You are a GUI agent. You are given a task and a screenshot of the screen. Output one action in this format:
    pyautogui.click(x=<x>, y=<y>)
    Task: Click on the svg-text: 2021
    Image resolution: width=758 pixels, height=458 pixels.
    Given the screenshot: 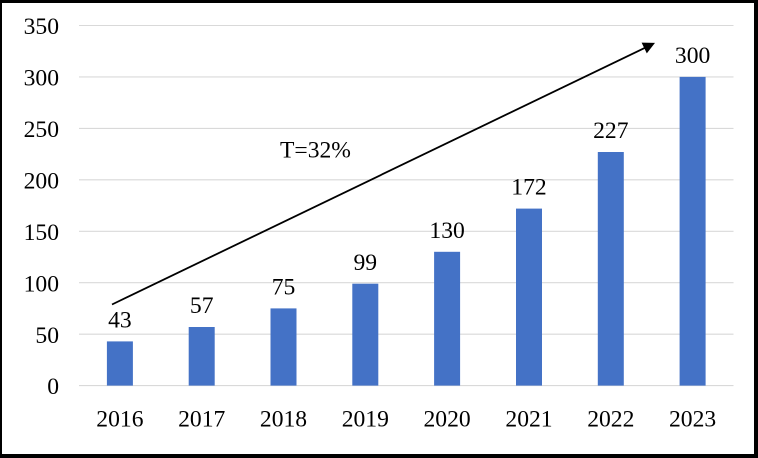 What is the action you would take?
    pyautogui.click(x=528, y=419)
    